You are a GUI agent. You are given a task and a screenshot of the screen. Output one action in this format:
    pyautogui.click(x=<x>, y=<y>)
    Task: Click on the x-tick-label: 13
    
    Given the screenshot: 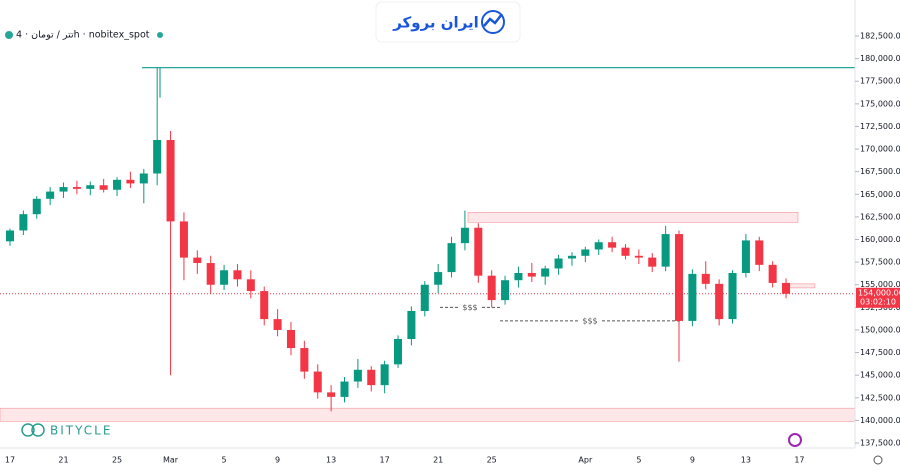 What is the action you would take?
    pyautogui.click(x=746, y=460)
    